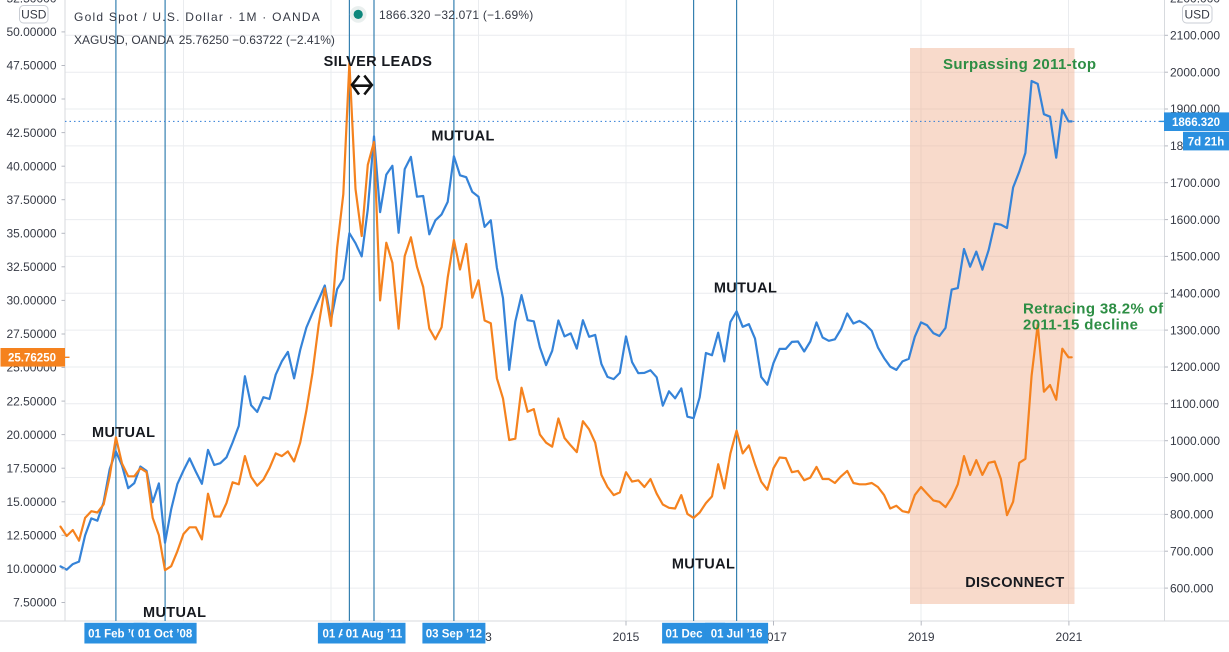 The image size is (1229, 652). What do you see at coordinates (626, 637) in the screenshot?
I see `svg-text: 2015` at bounding box center [626, 637].